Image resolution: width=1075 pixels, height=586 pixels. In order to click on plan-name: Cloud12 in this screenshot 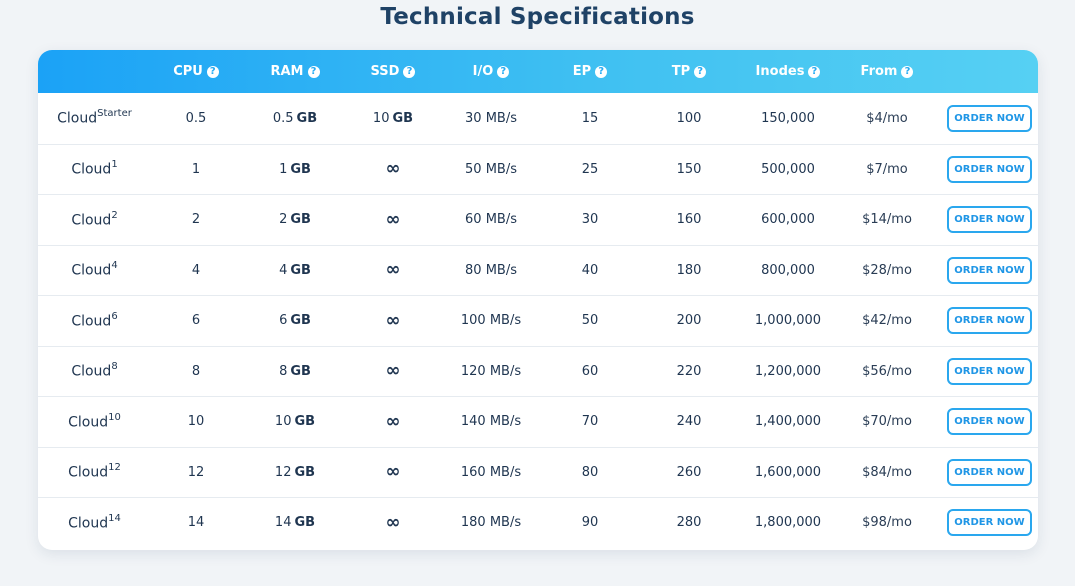, I will do `click(94, 472)`.